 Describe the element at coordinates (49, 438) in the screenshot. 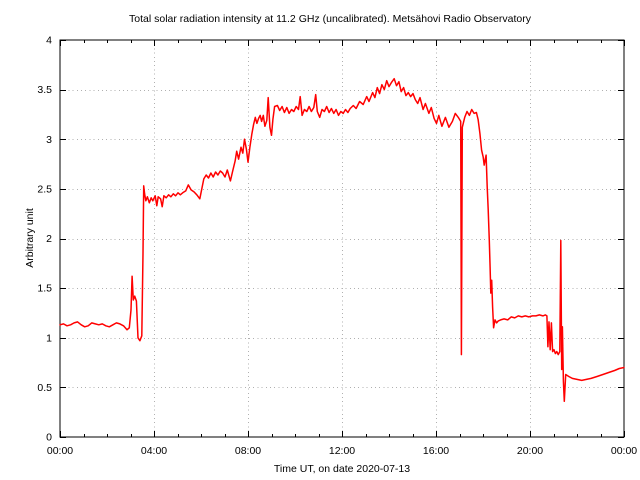

I see `y-tick-label: 0` at that location.